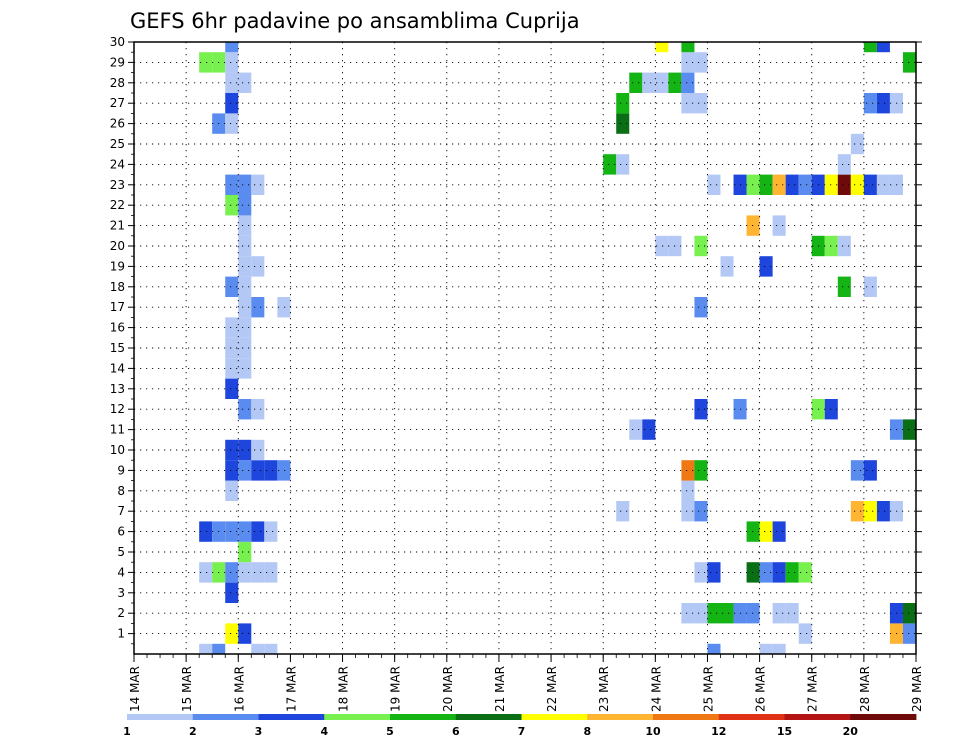 The width and height of the screenshot is (960, 742). What do you see at coordinates (259, 731) in the screenshot?
I see `color-legend-label: 3` at bounding box center [259, 731].